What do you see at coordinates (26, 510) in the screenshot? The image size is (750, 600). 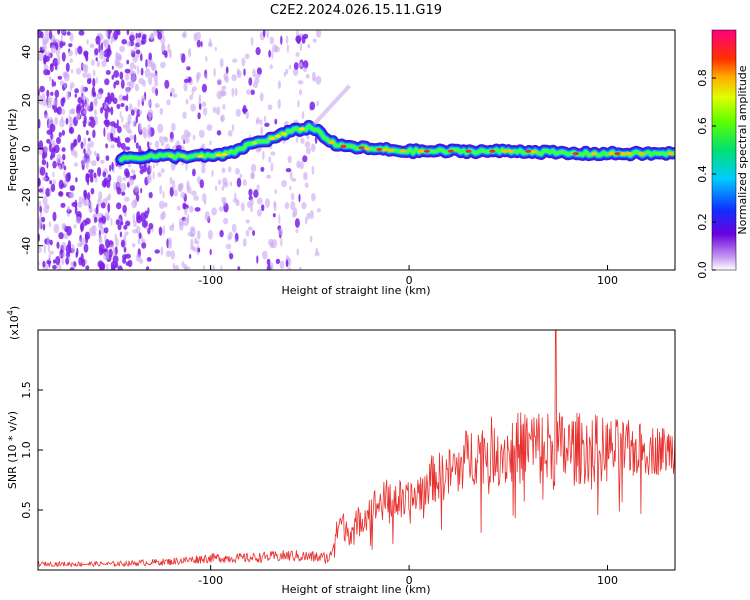 I see `snr-ytick-label: 0.5` at bounding box center [26, 510].